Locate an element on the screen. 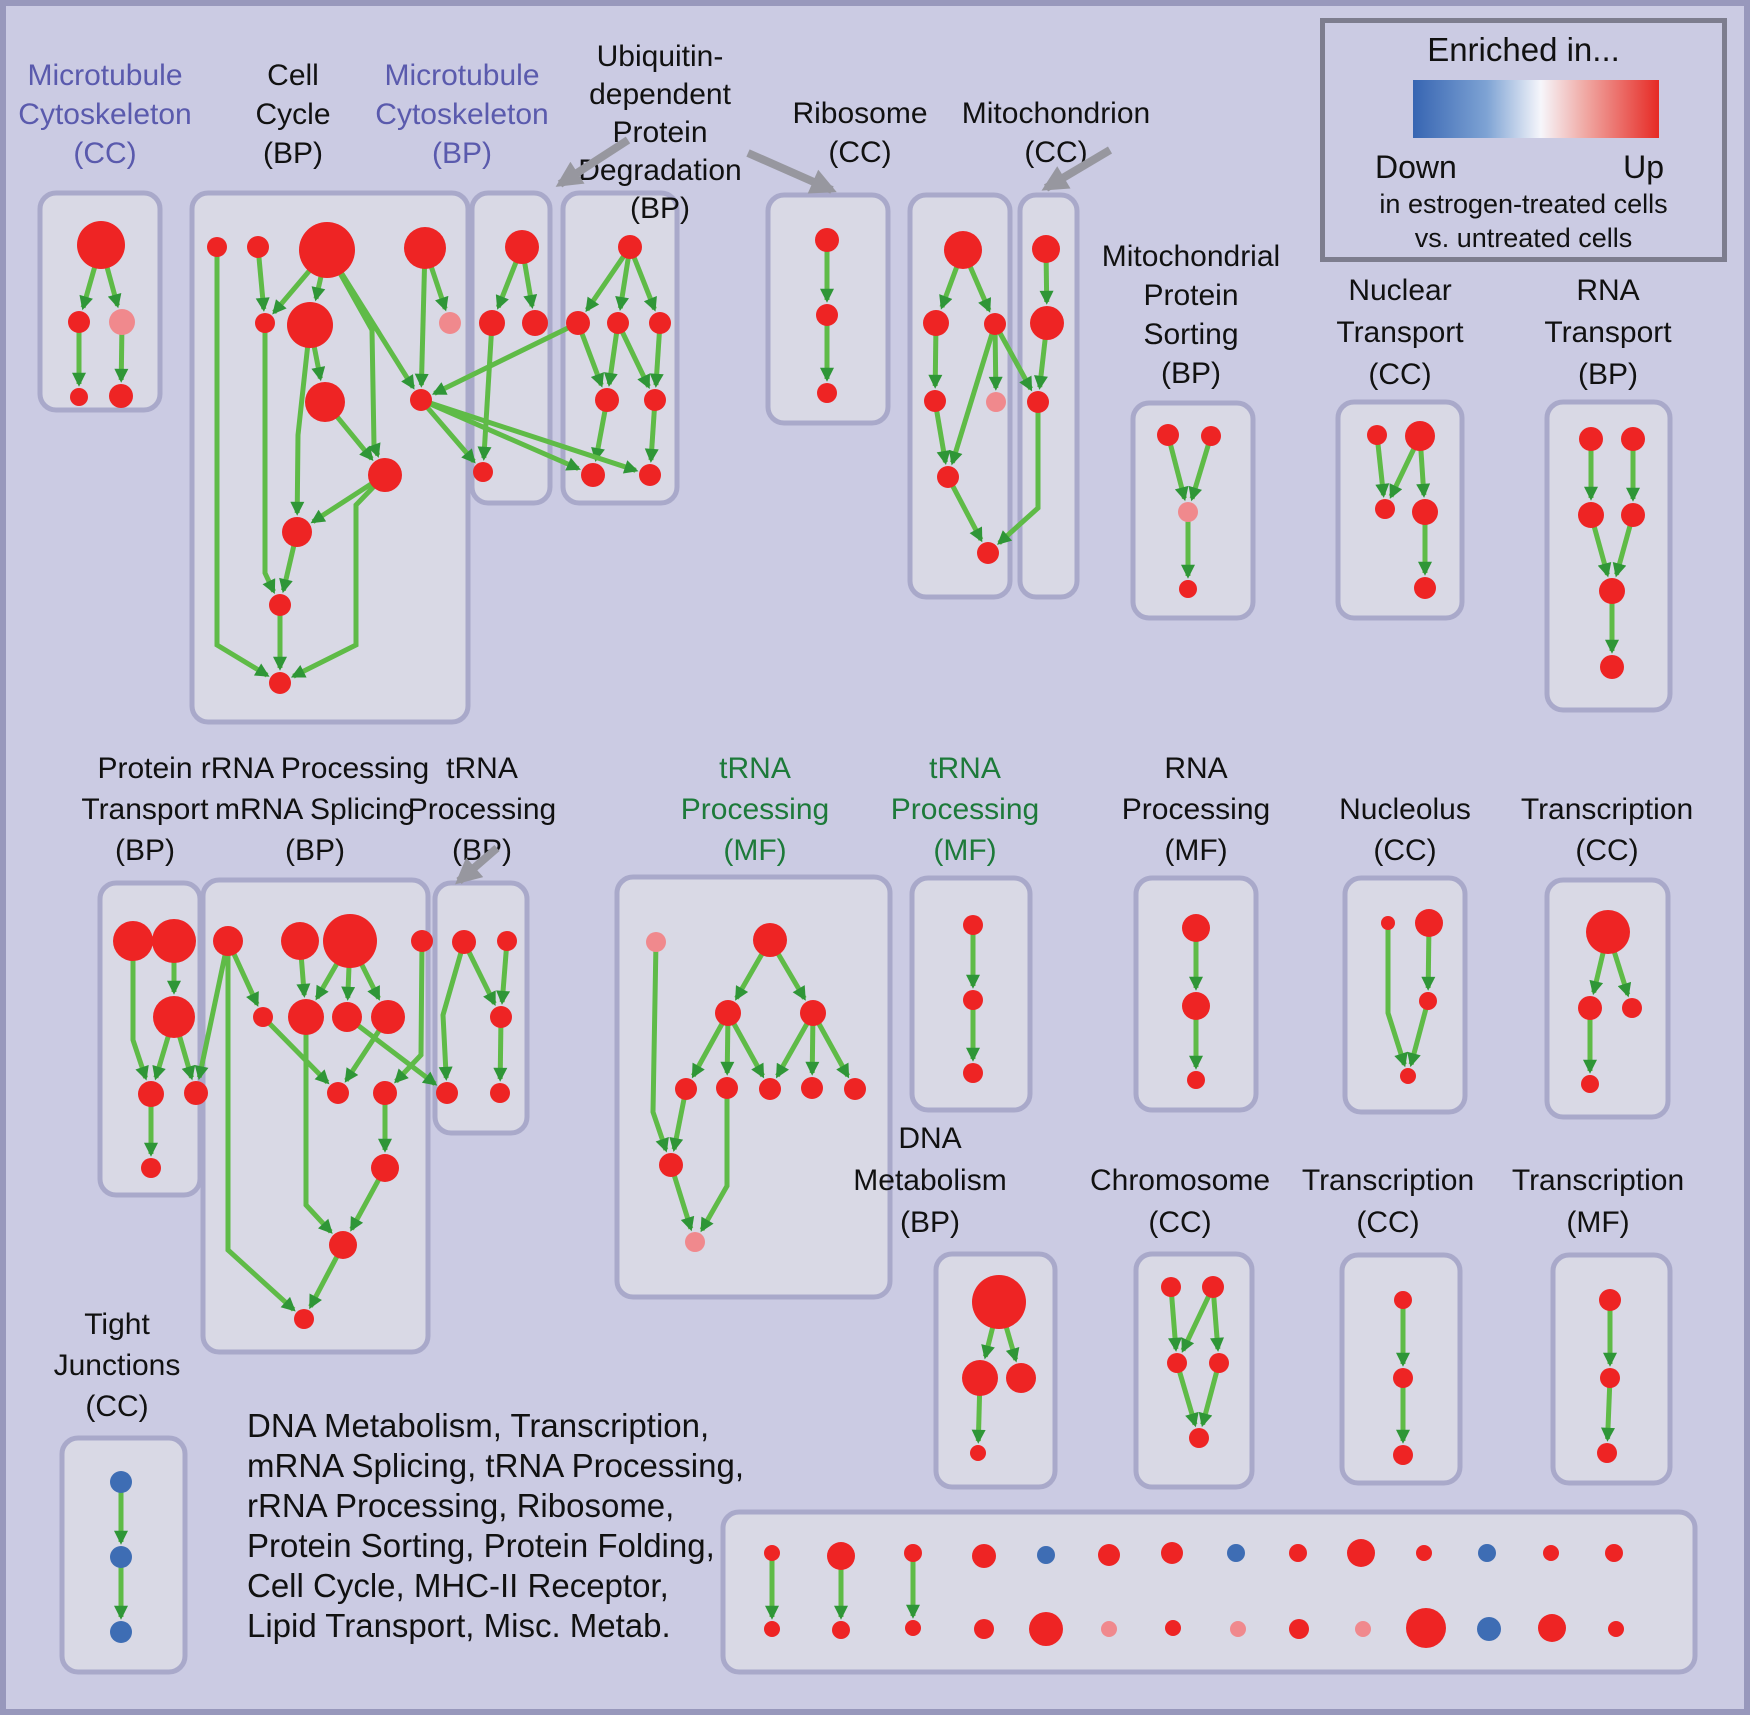 This screenshot has height=1715, width=1750. gene-node-bottom_row-b4b is located at coordinates (984, 1629).